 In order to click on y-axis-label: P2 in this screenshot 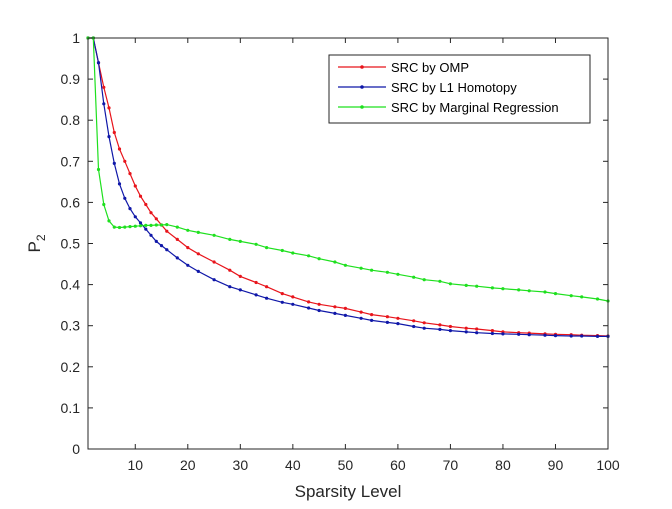, I will do `click(36, 243)`.